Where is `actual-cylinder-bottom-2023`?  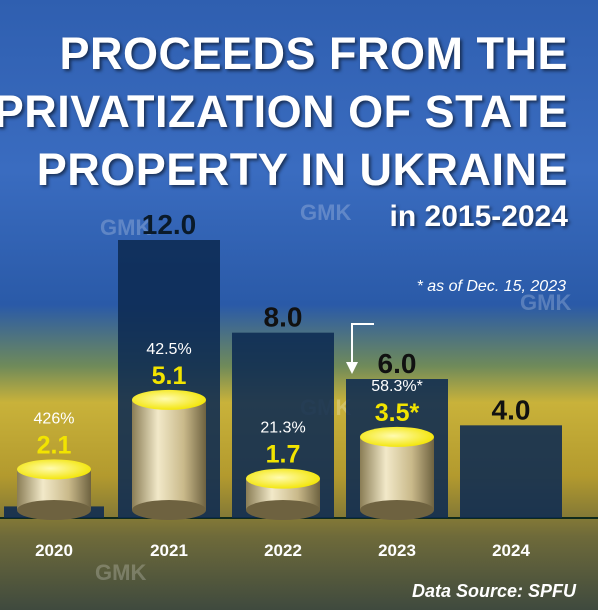
actual-cylinder-bottom-2023 is located at coordinates (397, 510).